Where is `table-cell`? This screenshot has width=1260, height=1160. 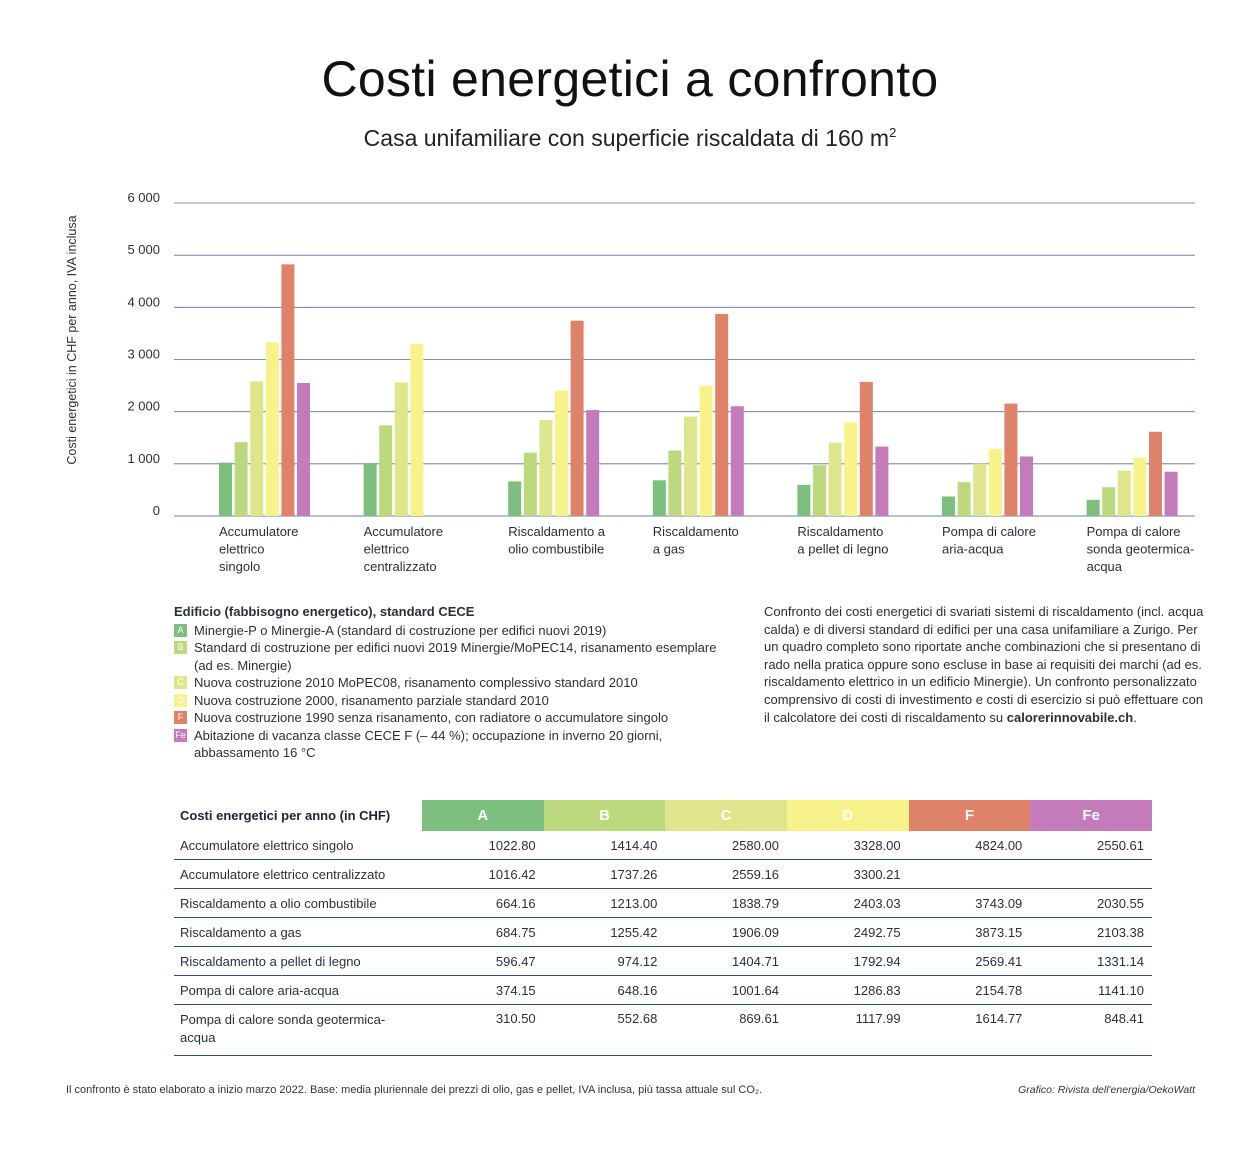
table-cell is located at coordinates (969, 874).